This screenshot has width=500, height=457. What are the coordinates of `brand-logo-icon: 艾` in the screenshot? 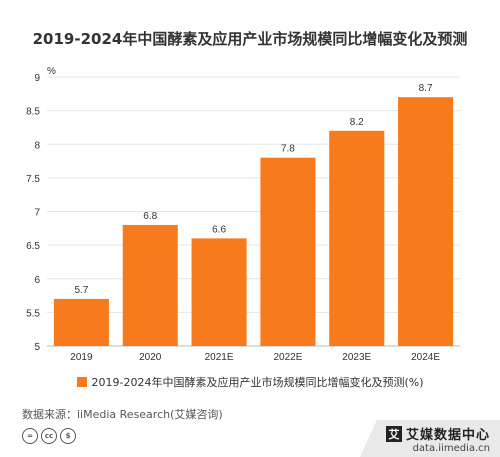 It's located at (393, 433).